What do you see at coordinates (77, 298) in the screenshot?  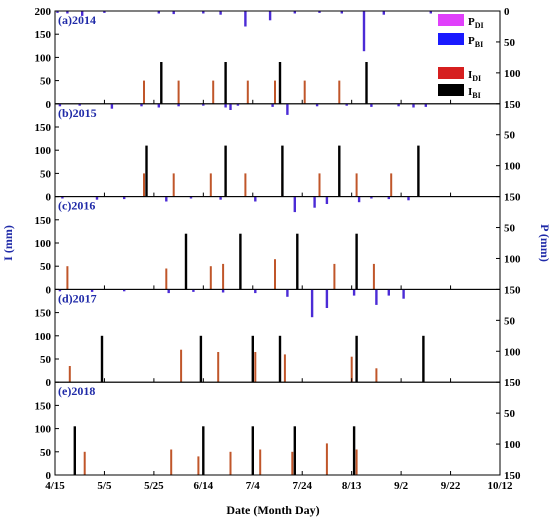 I see `panel-title: (d)2017` at bounding box center [77, 298].